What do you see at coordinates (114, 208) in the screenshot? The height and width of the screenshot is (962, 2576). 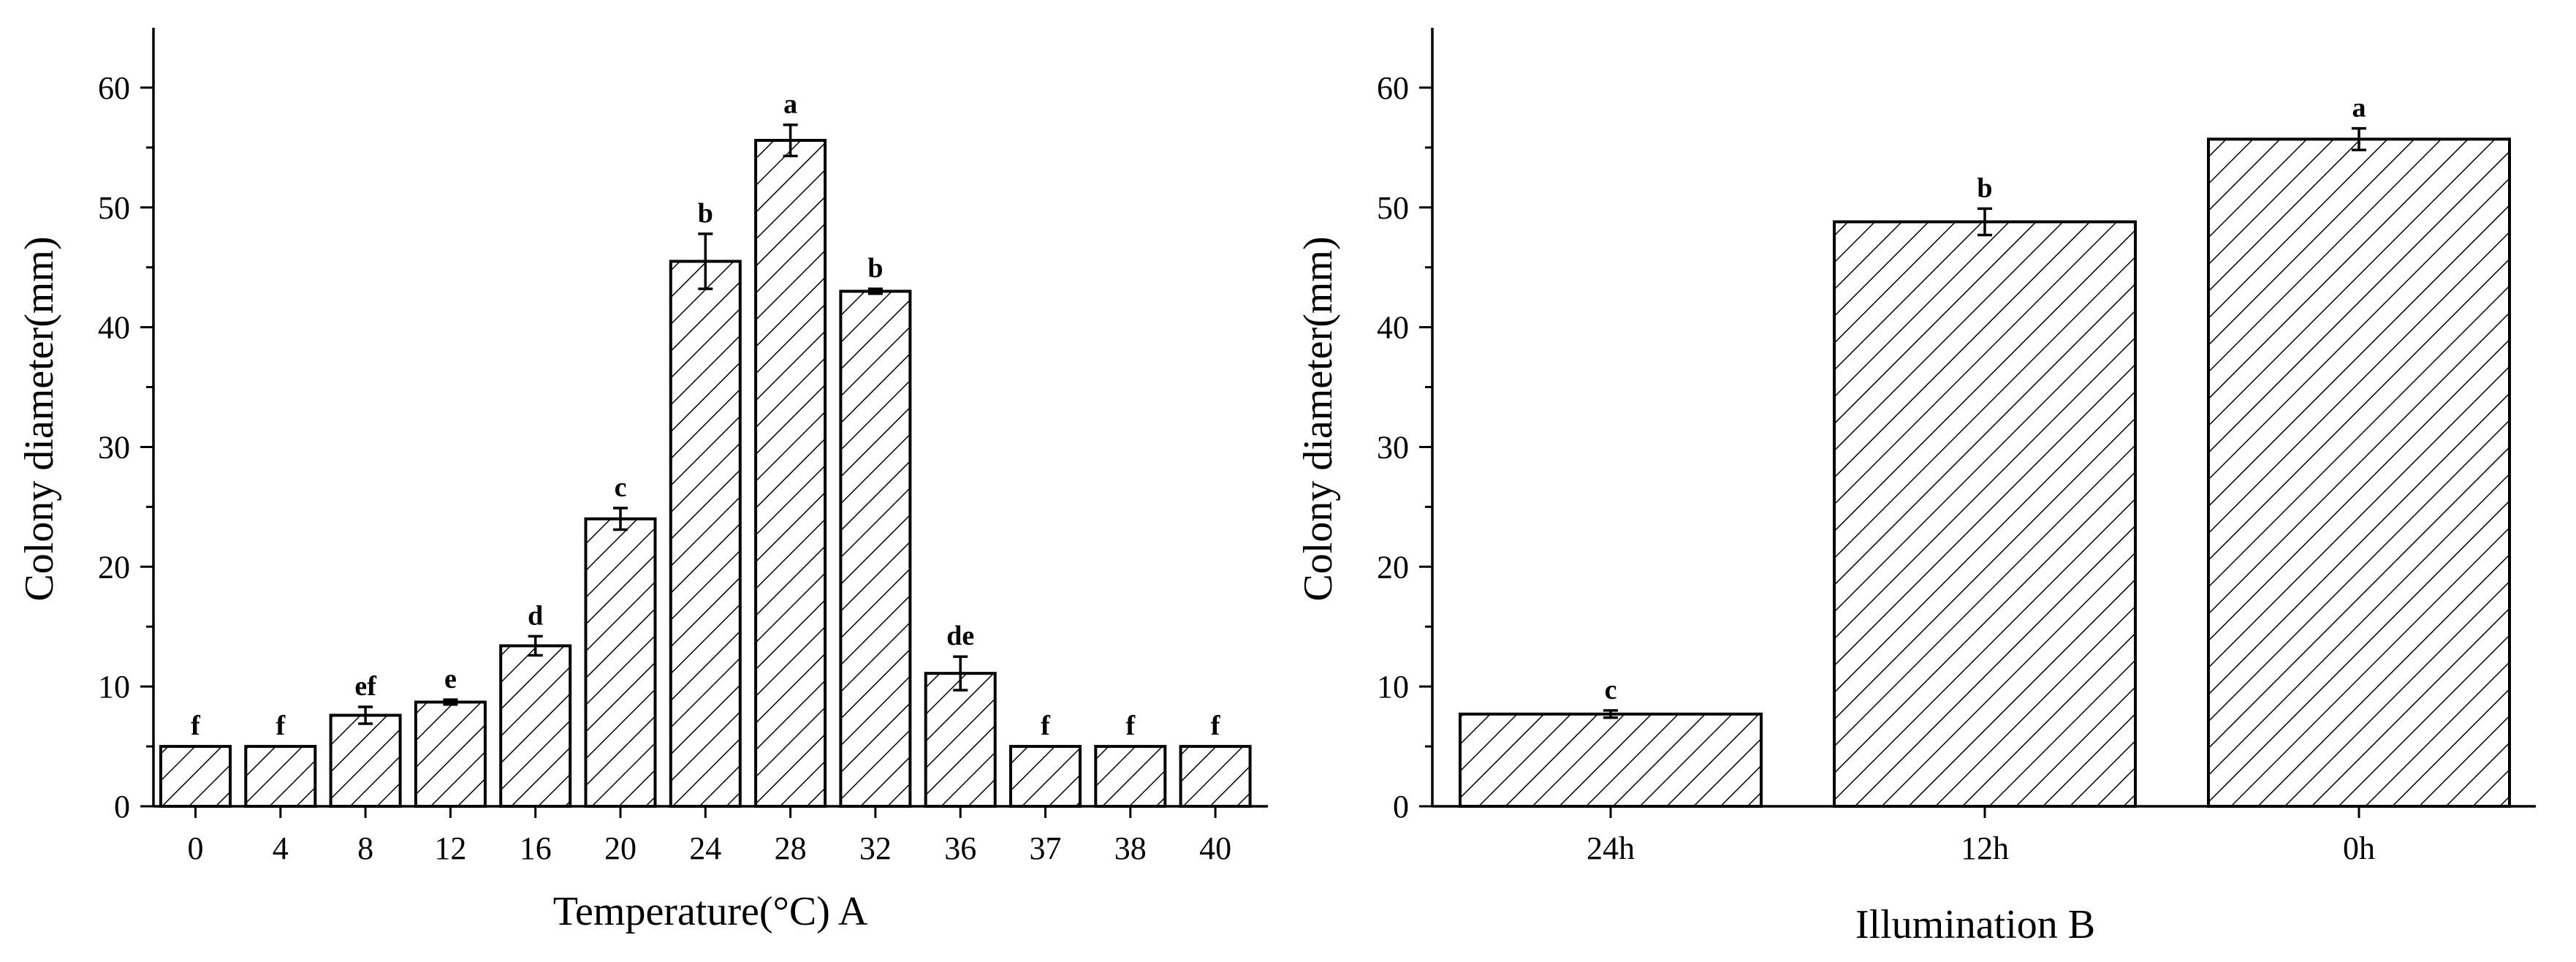 I see `y-tick-label-temperature-50: 50` at bounding box center [114, 208].